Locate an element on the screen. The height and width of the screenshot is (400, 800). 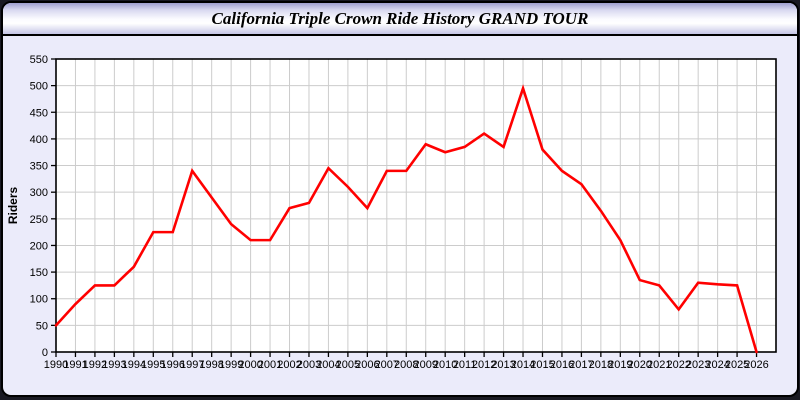
x-axis-tick-label: 2026 is located at coordinates (756, 365).